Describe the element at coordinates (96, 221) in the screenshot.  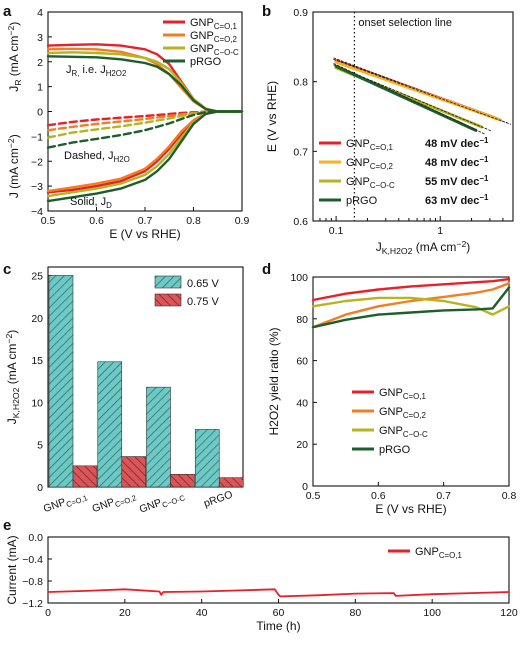
I see `x-tick-label-a: 0.6` at that location.